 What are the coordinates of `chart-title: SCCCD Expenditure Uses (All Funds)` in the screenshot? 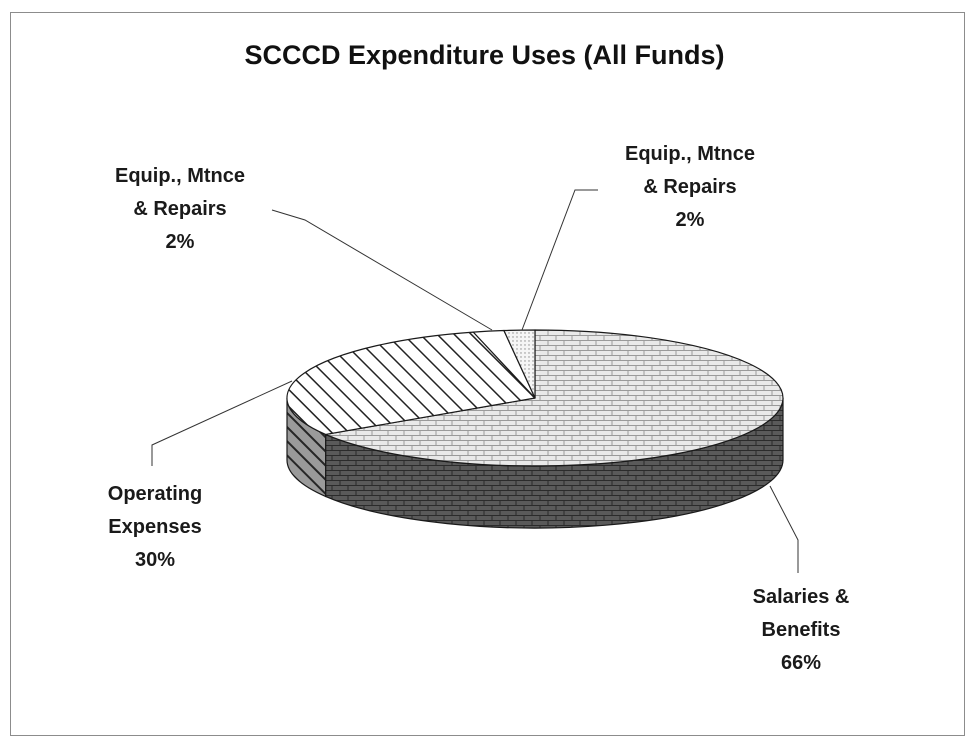 It's located at (484, 55).